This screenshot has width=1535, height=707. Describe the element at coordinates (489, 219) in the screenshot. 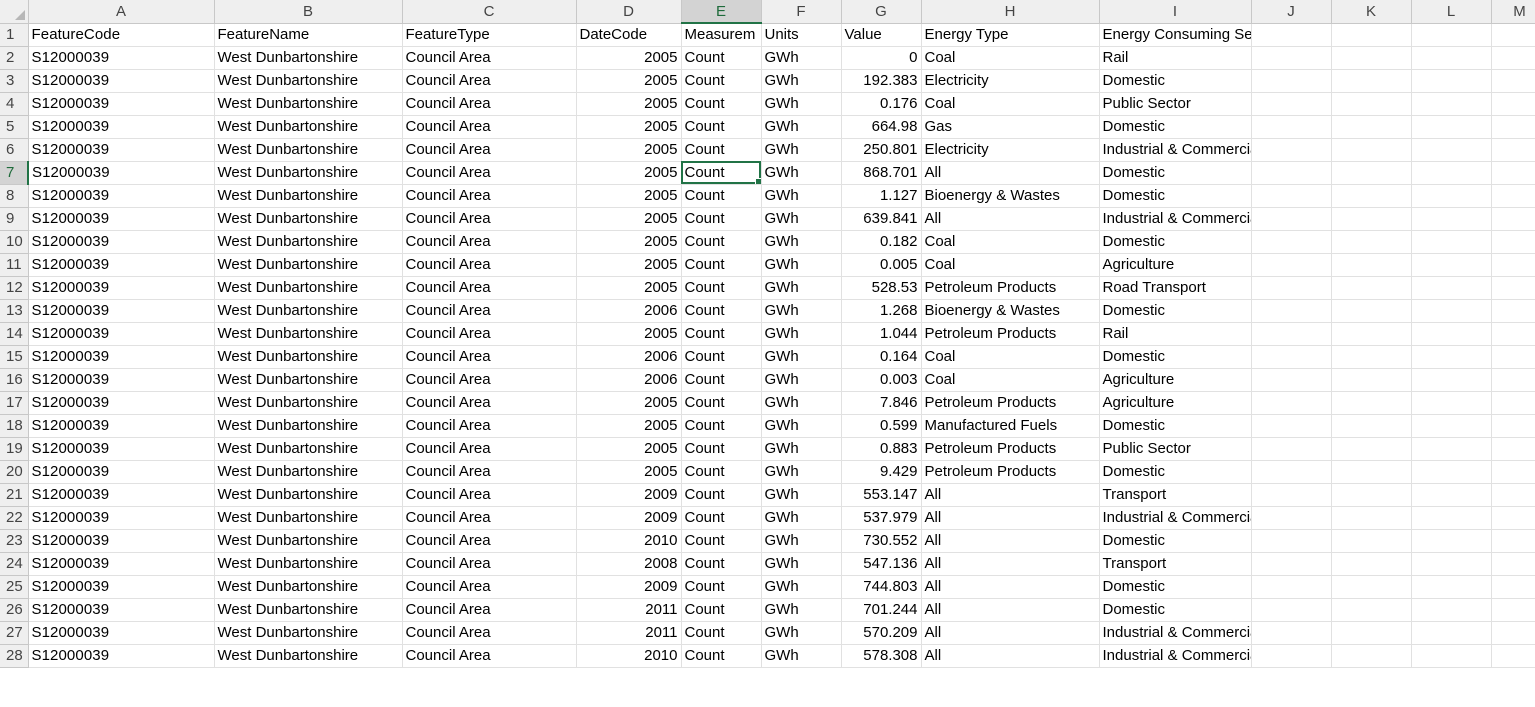

I see `cell-c9: Council Area` at that location.